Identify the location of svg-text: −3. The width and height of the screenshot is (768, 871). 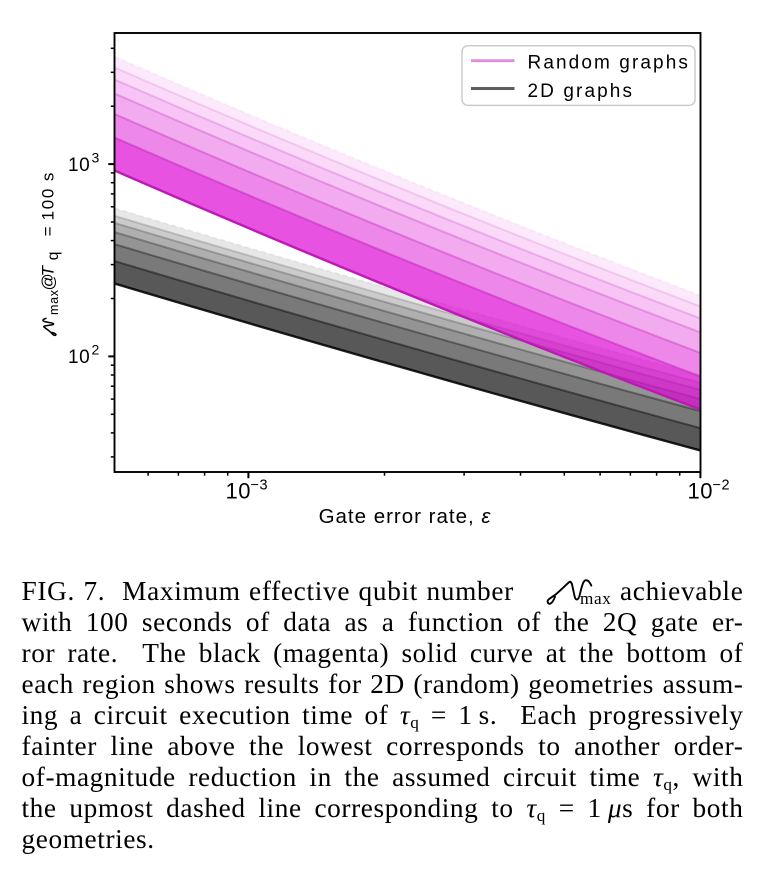
(260, 486).